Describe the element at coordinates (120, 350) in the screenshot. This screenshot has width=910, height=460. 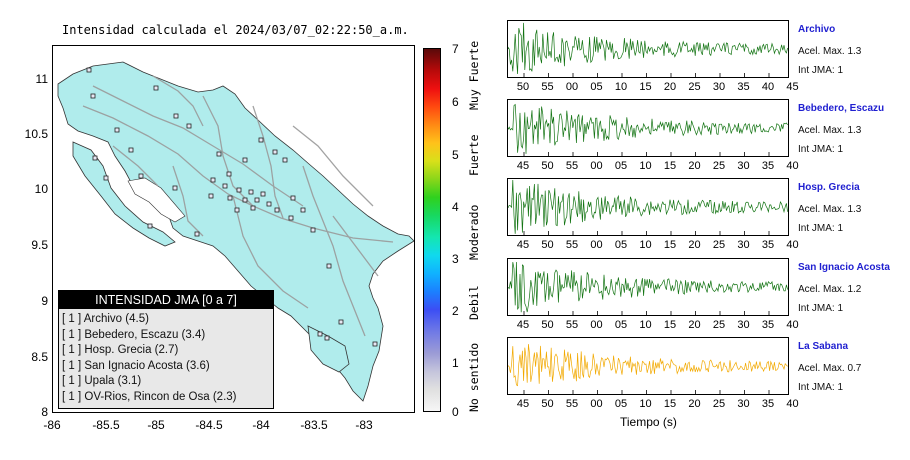
I see `legend-item: [ 1 ] Hosp. Grecia (2.7)` at that location.